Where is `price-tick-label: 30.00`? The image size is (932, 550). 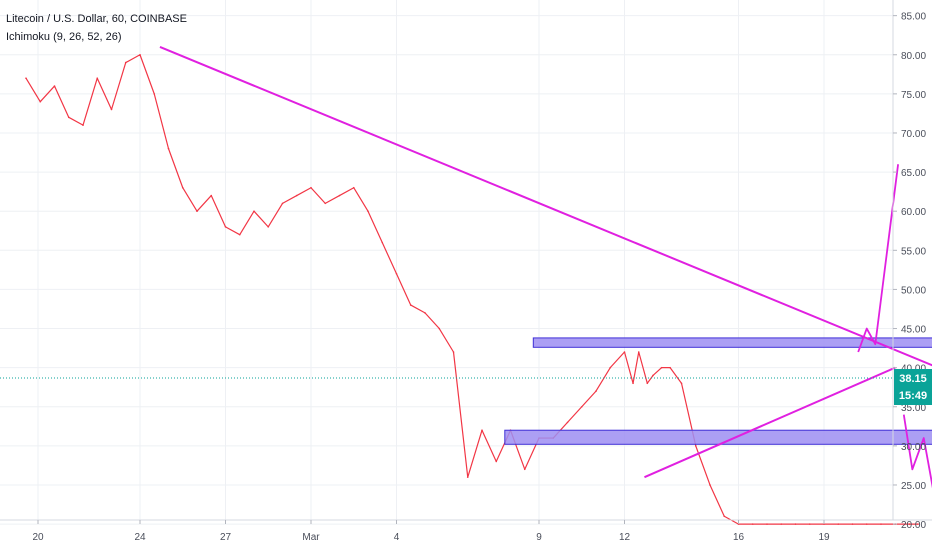 price-tick-label: 30.00 is located at coordinates (913, 447).